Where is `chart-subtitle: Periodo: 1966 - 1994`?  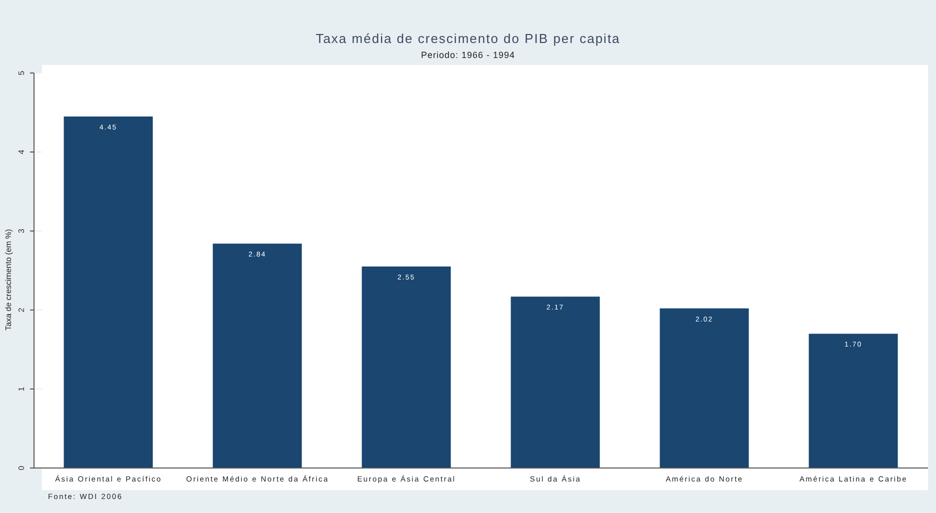
chart-subtitle: Periodo: 1966 - 1994 is located at coordinates (468, 55).